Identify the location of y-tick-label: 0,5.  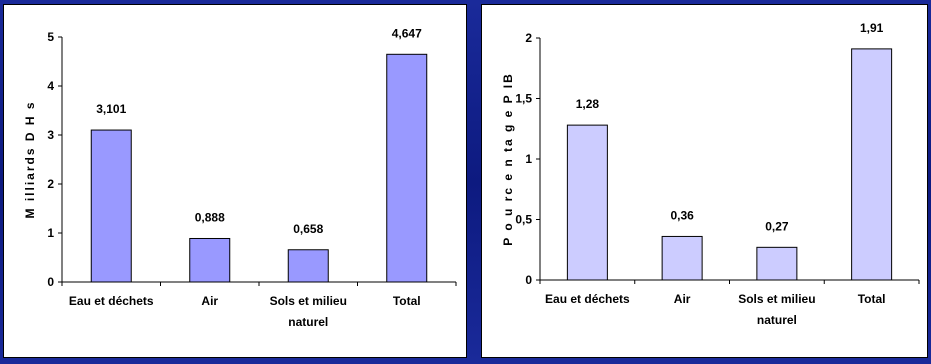
(523, 220).